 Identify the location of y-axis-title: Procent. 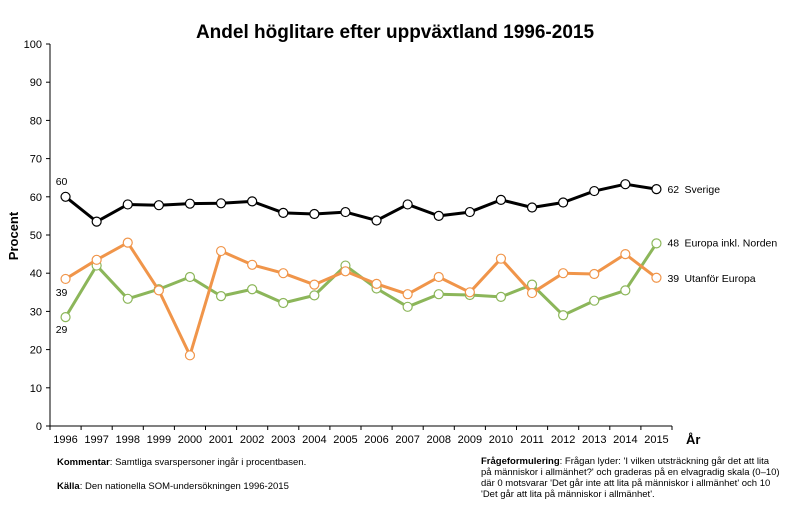
(13, 235).